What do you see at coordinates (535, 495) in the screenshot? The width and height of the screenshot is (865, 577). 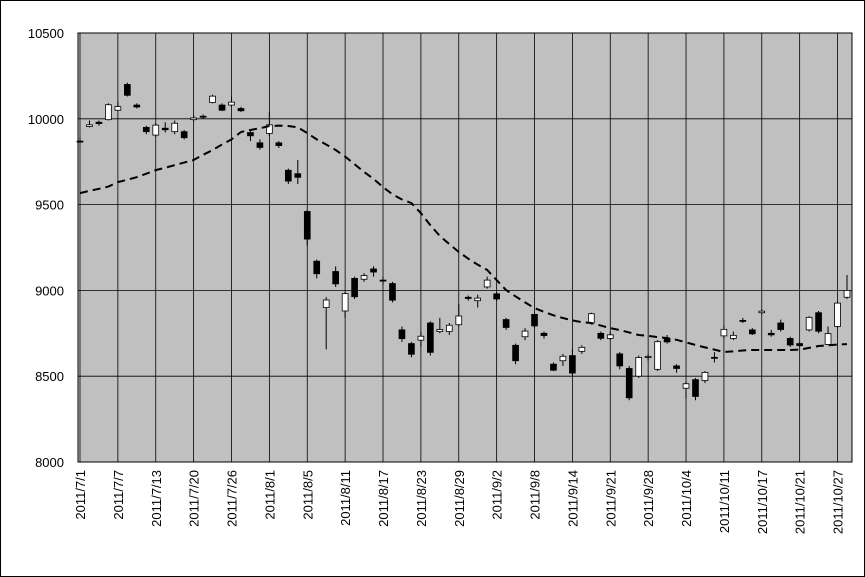 I see `x-tick-label: 2011/9/8` at bounding box center [535, 495].